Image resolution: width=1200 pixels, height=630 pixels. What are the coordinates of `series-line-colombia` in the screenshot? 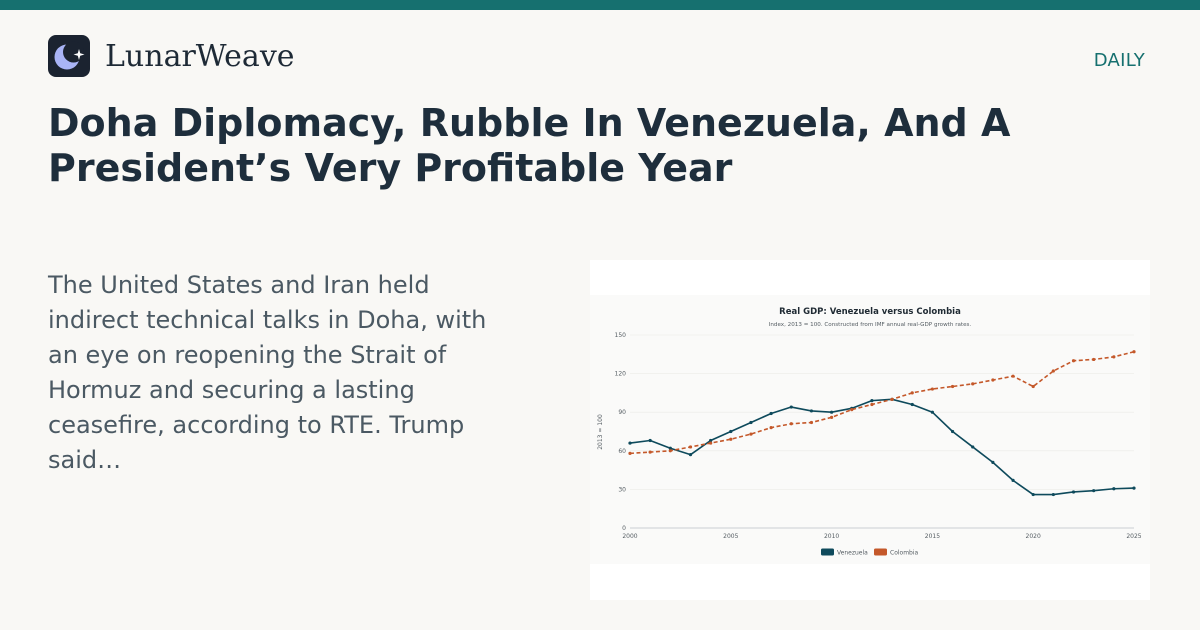 It's located at (882, 402).